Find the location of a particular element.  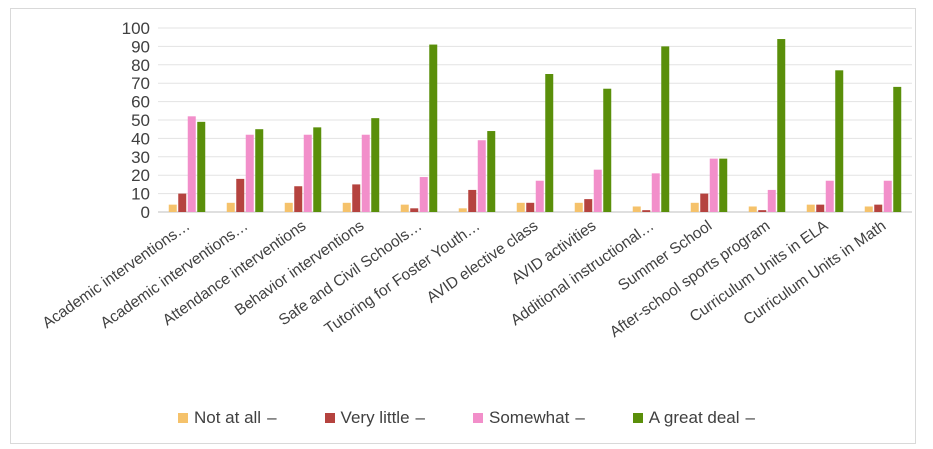

legend-item: A great deal – is located at coordinates (694, 418).